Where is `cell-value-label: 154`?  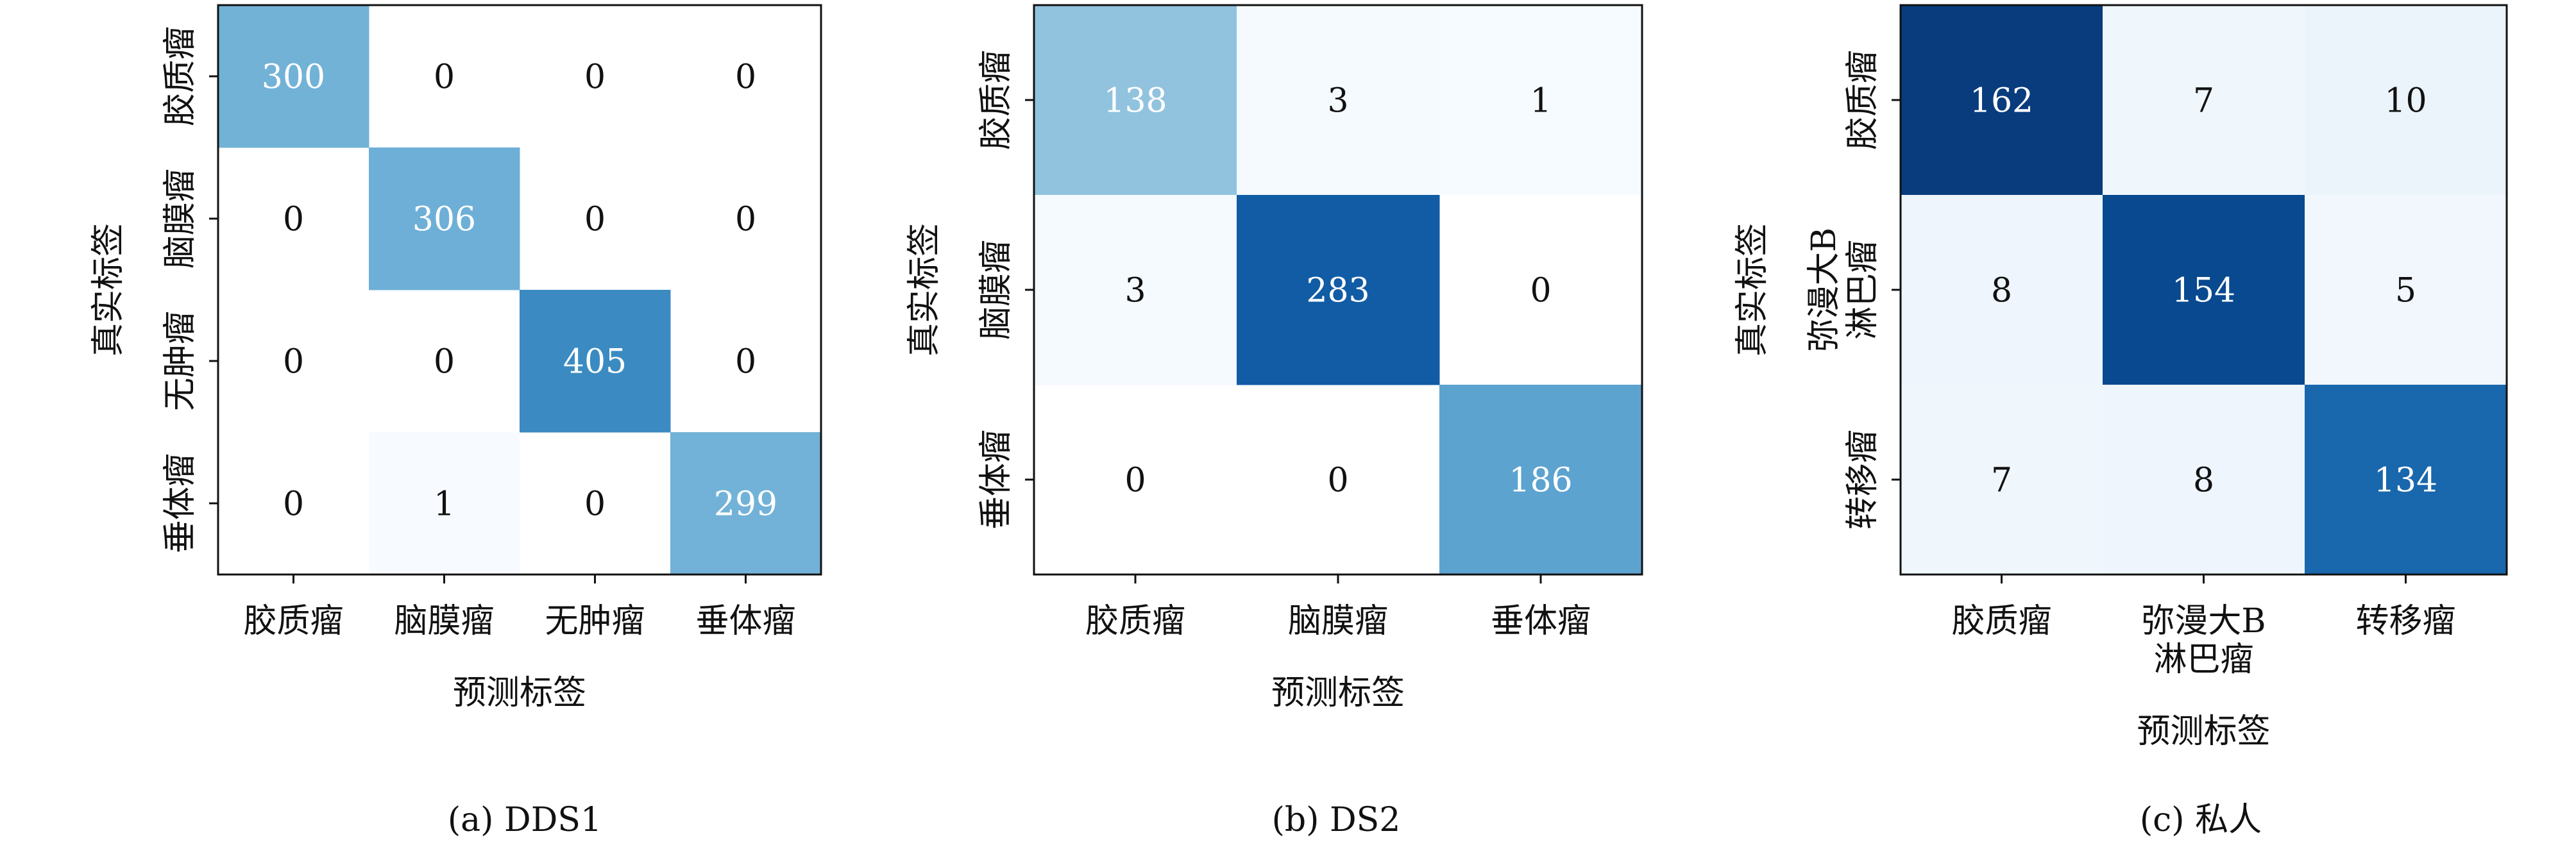
cell-value-label: 154 is located at coordinates (2203, 291).